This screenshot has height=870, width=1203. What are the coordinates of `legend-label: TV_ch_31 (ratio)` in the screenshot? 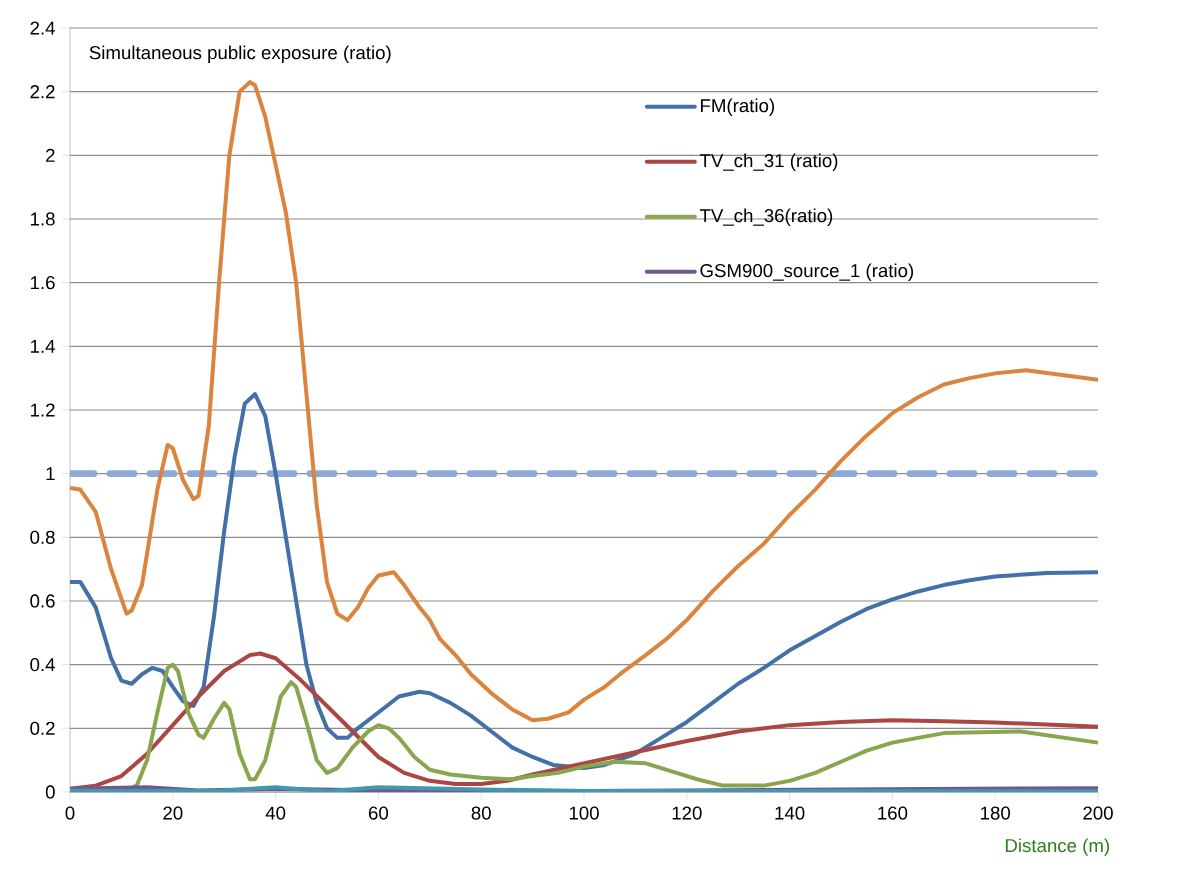 It's located at (768, 162).